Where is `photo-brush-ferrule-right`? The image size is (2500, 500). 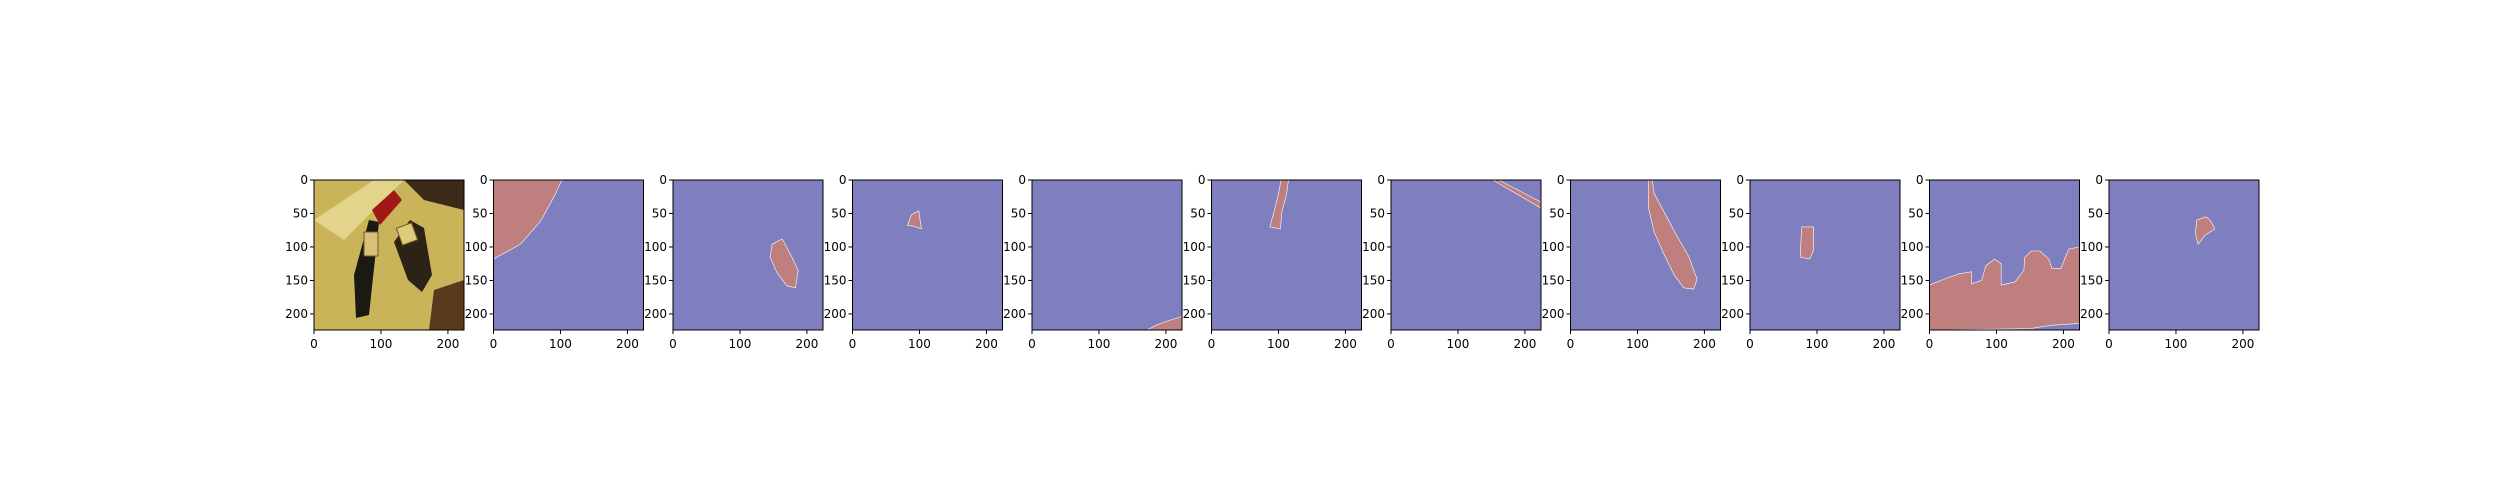
photo-brush-ferrule-right is located at coordinates (407, 234).